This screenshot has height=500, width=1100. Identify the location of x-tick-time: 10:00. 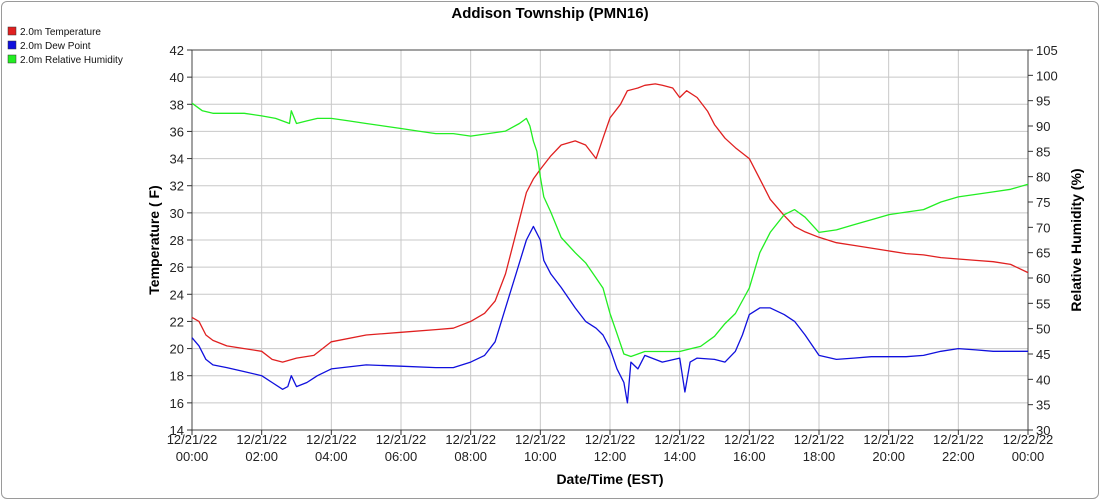
(540, 456).